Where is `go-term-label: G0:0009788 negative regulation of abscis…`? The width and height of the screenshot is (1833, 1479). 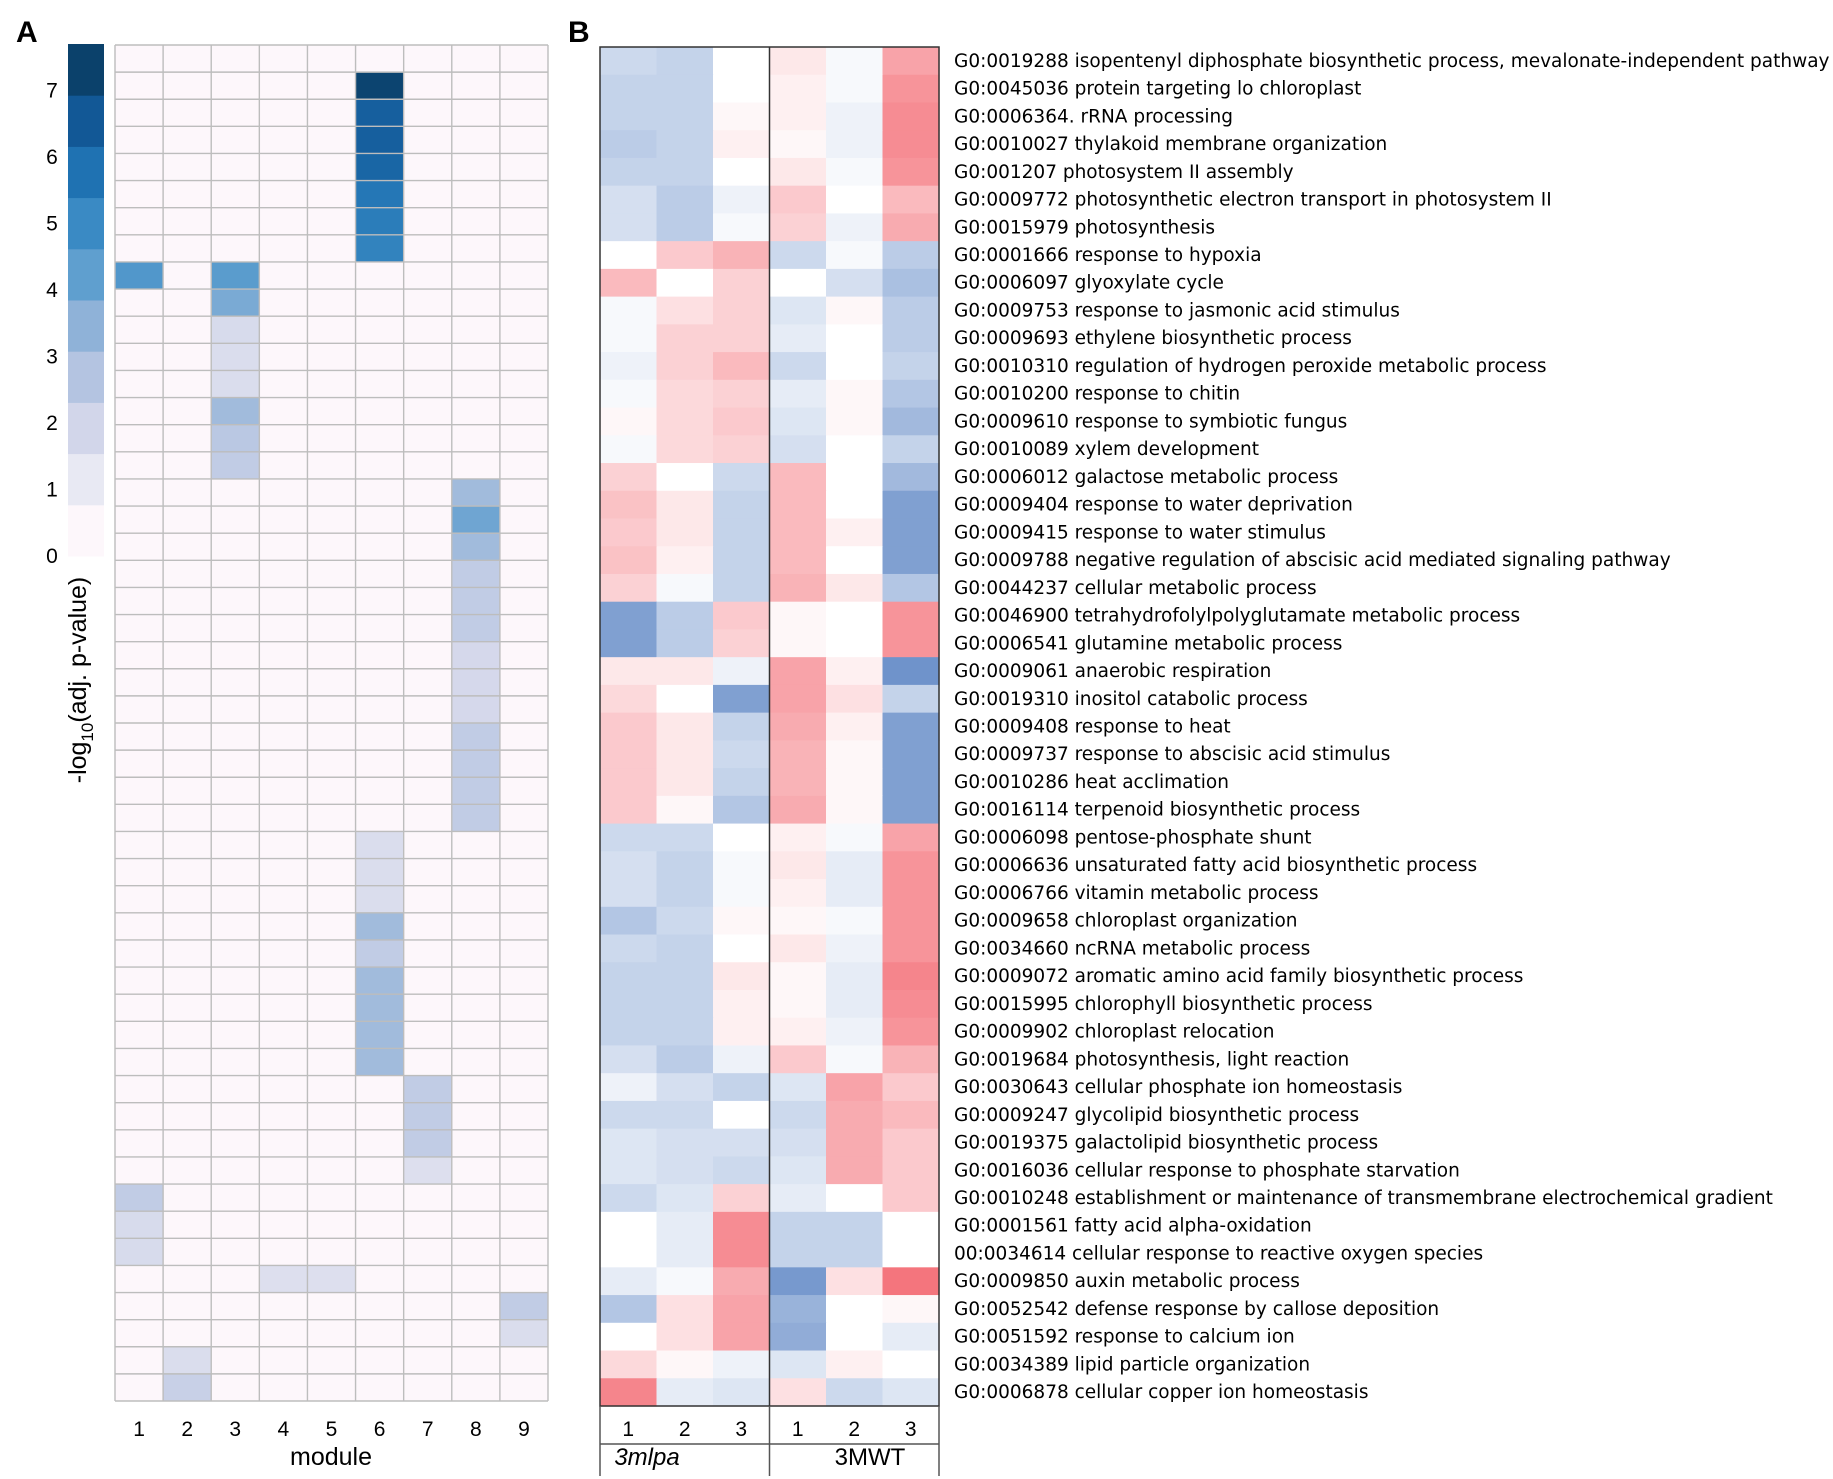
go-term-label: G0:0009788 negative regulation of abscis… is located at coordinates (1312, 560).